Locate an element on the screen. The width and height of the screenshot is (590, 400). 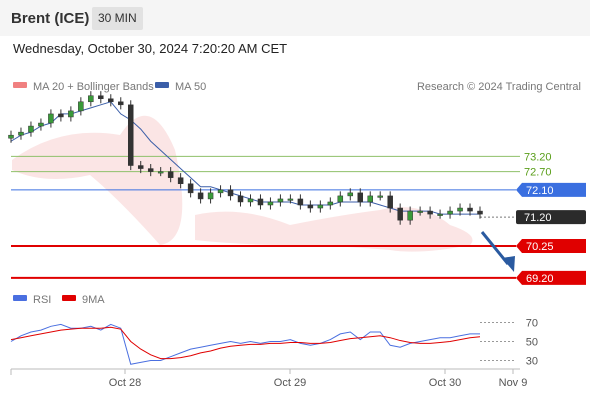
rsi-tick-label: 50 is located at coordinates (532, 343).